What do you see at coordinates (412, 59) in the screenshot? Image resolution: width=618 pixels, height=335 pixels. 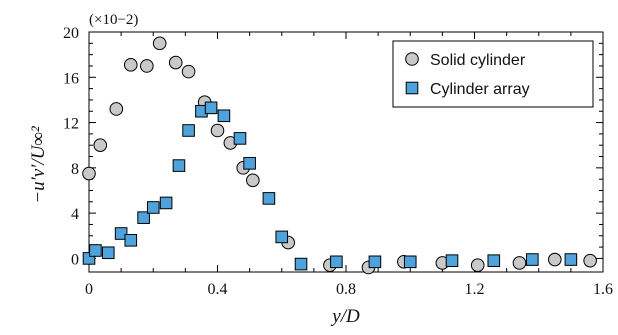 I see `legend-marker-solid-cylinder` at bounding box center [412, 59].